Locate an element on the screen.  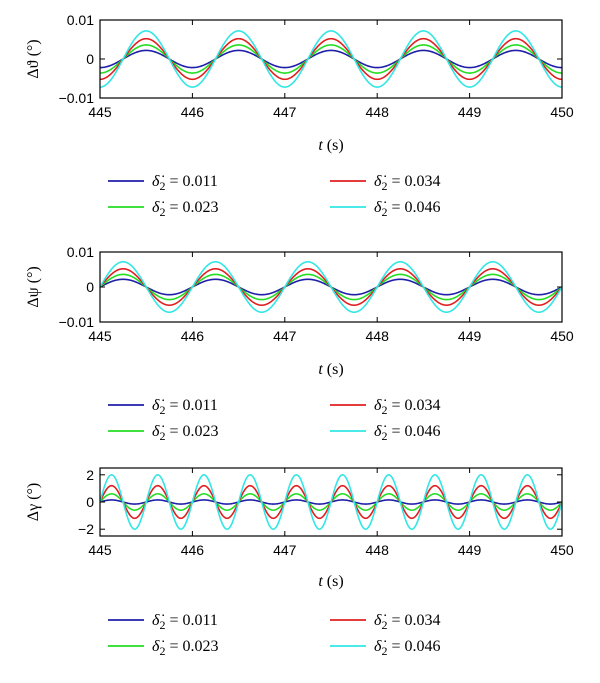
y-axis-label: Δϑ (°) is located at coordinates (33, 58).